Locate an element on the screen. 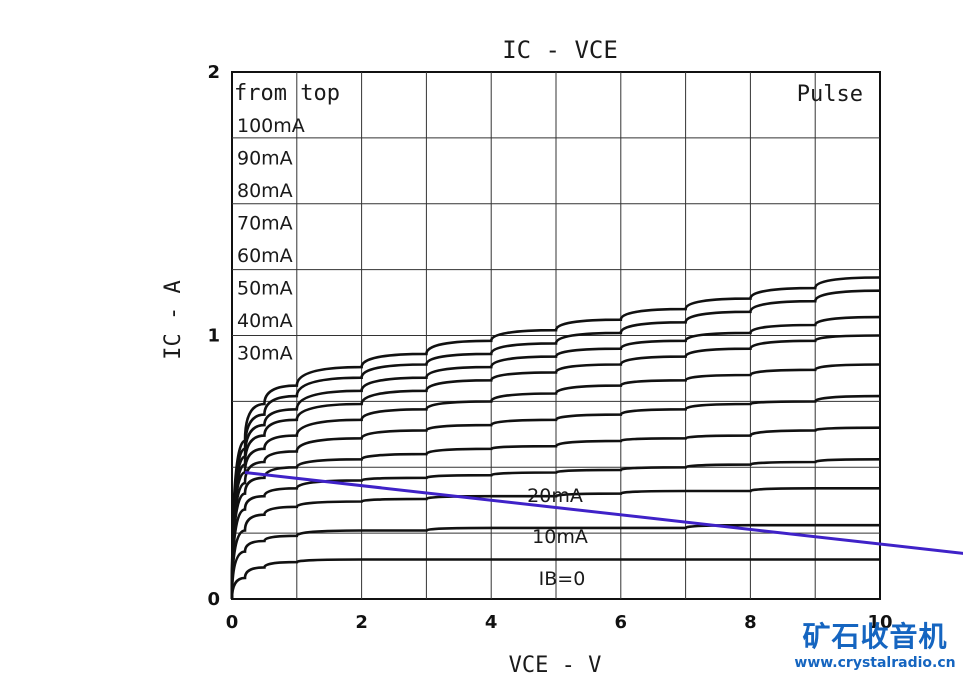  watermark-name: 矿石收音机 is located at coordinates (875, 636).